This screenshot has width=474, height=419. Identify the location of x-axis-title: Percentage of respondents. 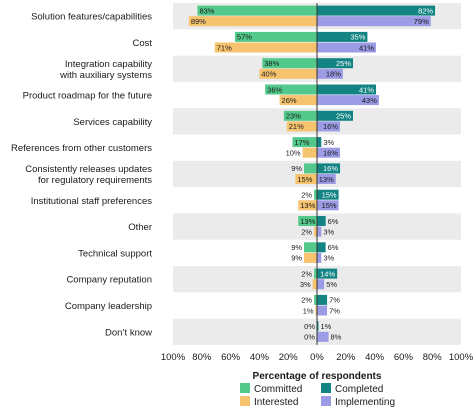
(317, 376).